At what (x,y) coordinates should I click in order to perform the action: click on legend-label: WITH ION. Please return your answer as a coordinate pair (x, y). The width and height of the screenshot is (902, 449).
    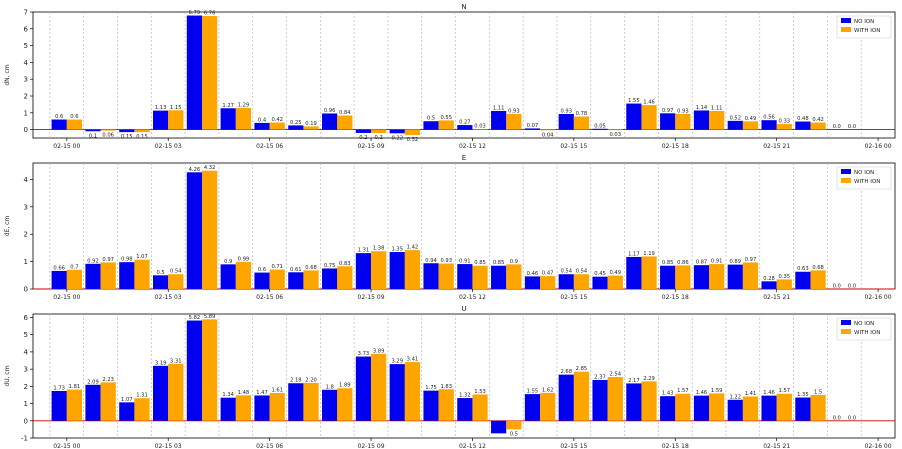
    Looking at the image, I should click on (867, 333).